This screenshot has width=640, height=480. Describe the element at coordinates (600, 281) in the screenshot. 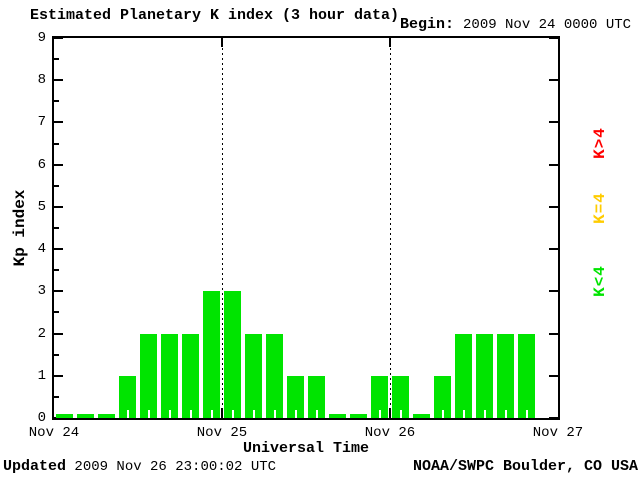

I see `legend-item-k-lt-4: K<4` at that location.